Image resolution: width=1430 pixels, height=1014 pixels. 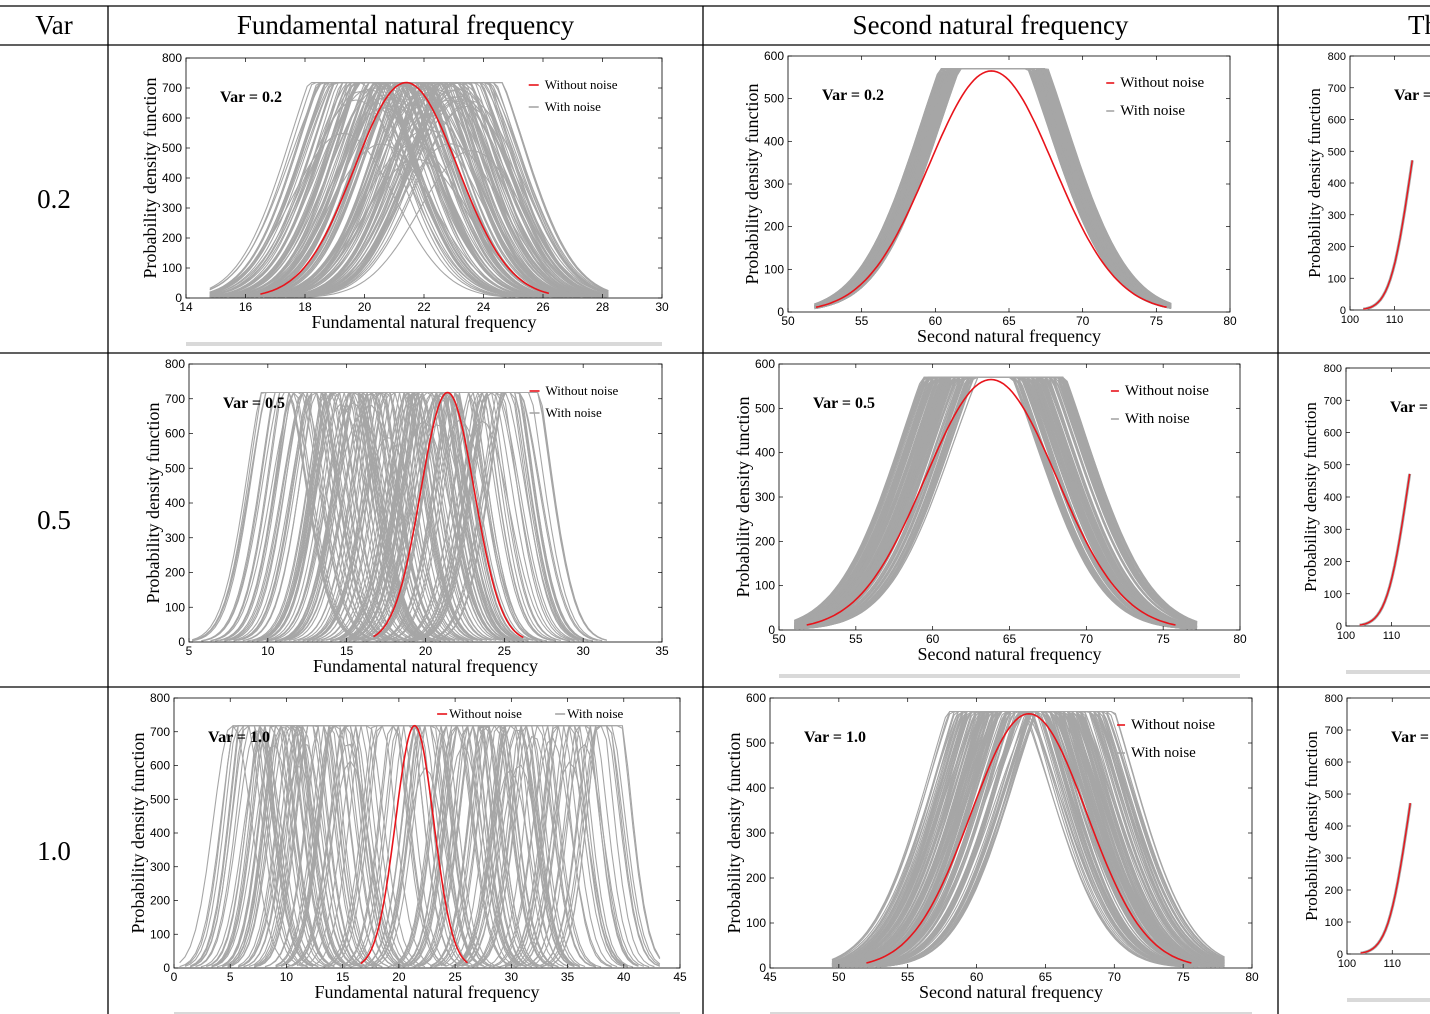 I want to click on header-second: Second natural frequency, so click(x=990, y=24).